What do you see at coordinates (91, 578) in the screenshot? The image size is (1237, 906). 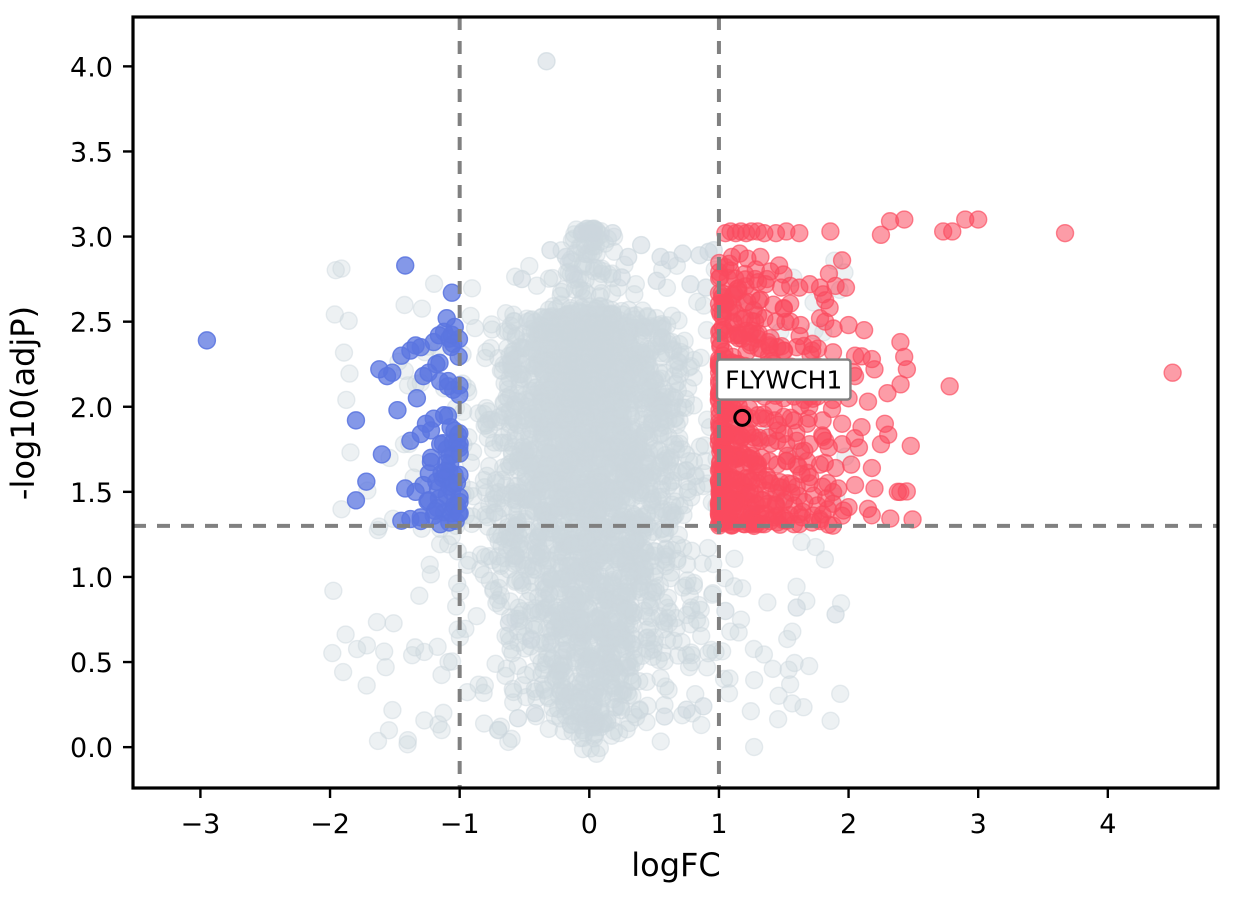 I see `y-tick-label: 1.0` at bounding box center [91, 578].